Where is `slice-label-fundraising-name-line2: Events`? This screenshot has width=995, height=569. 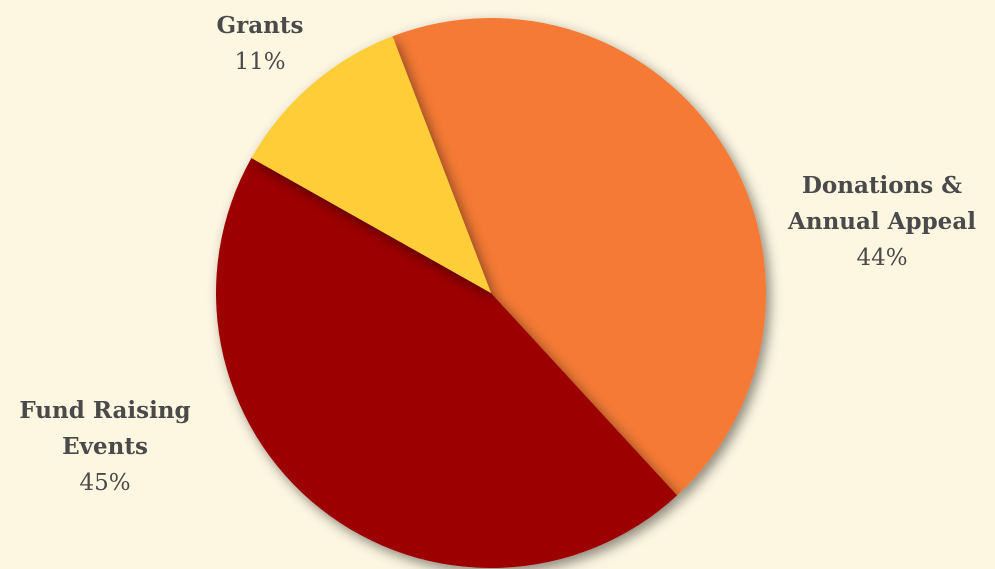 slice-label-fundraising-name-line2: Events is located at coordinates (105, 446).